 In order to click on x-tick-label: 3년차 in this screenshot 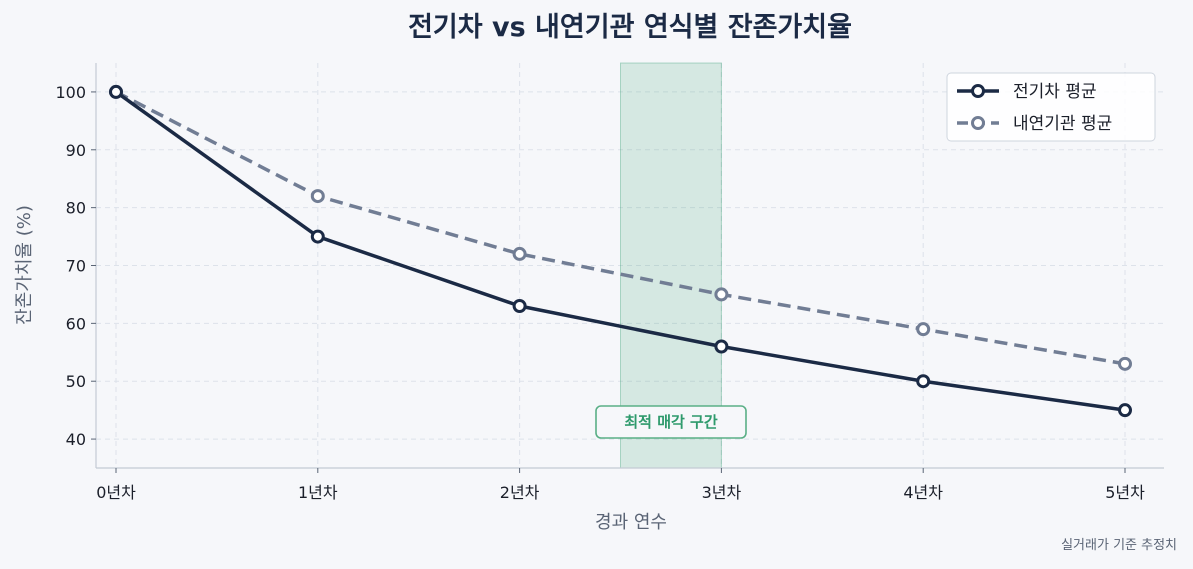, I will do `click(722, 492)`.